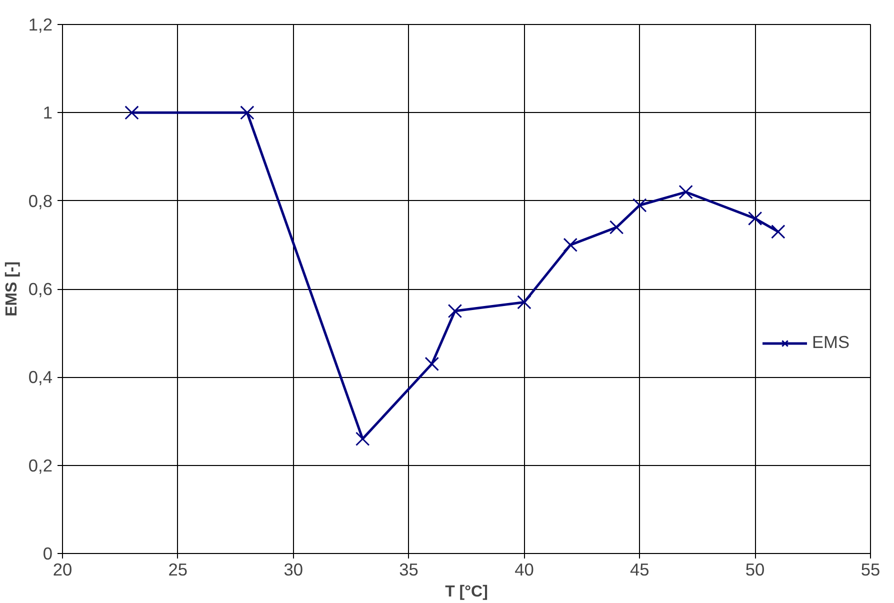 This screenshot has height=603, width=894. Describe the element at coordinates (62, 570) in the screenshot. I see `x-tick-label: 20` at that location.